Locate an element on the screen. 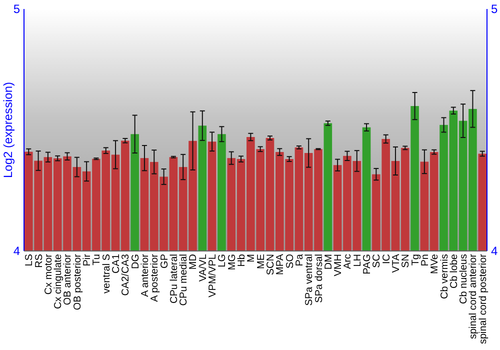 This screenshot has height=350, width=500. x-tick-label: SPa dorsal is located at coordinates (319, 278).